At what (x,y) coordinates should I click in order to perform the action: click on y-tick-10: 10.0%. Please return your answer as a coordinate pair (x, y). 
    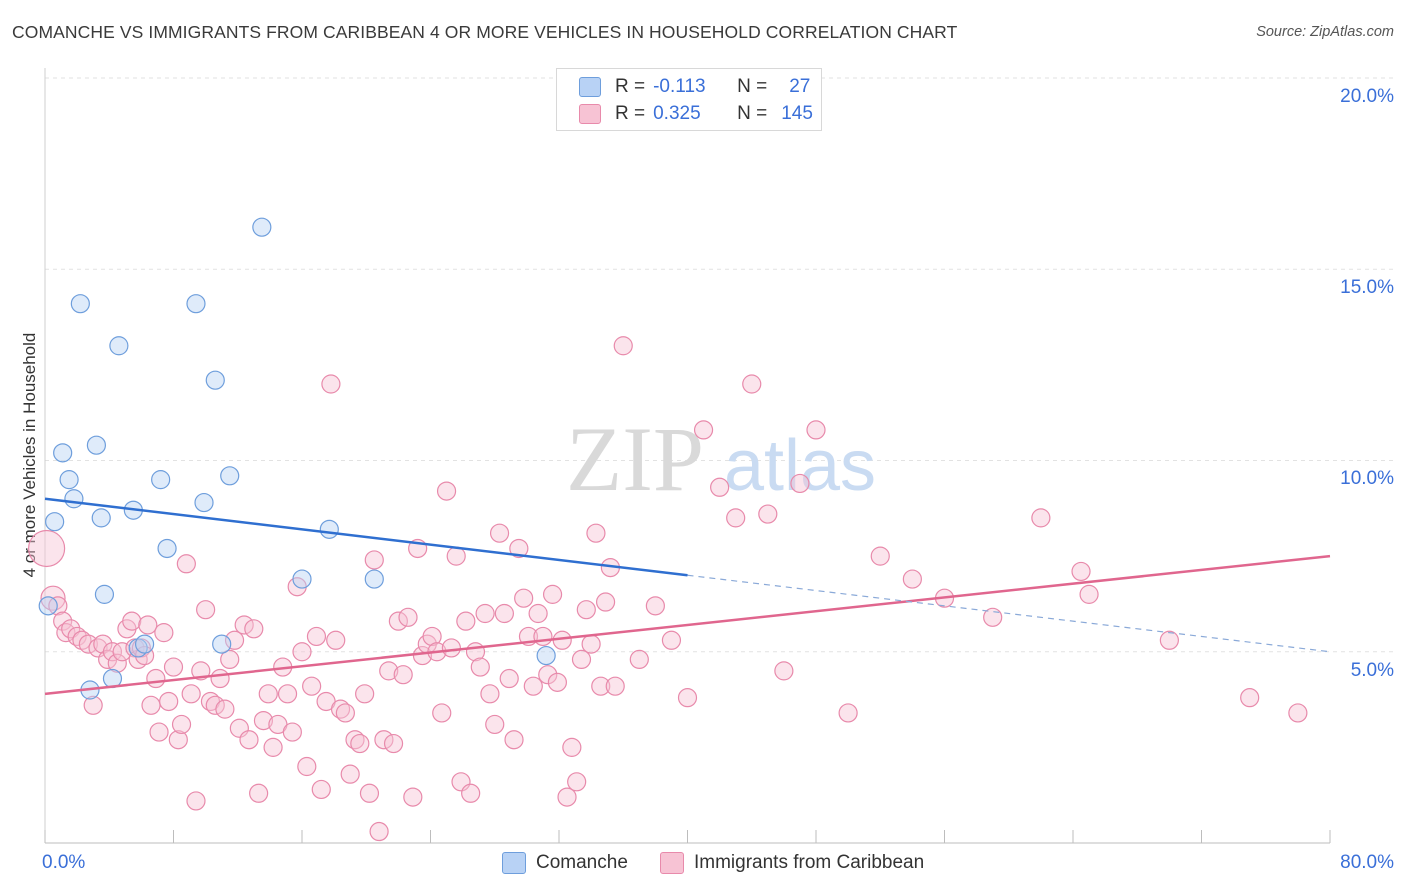
    Looking at the image, I should click on (1367, 478).